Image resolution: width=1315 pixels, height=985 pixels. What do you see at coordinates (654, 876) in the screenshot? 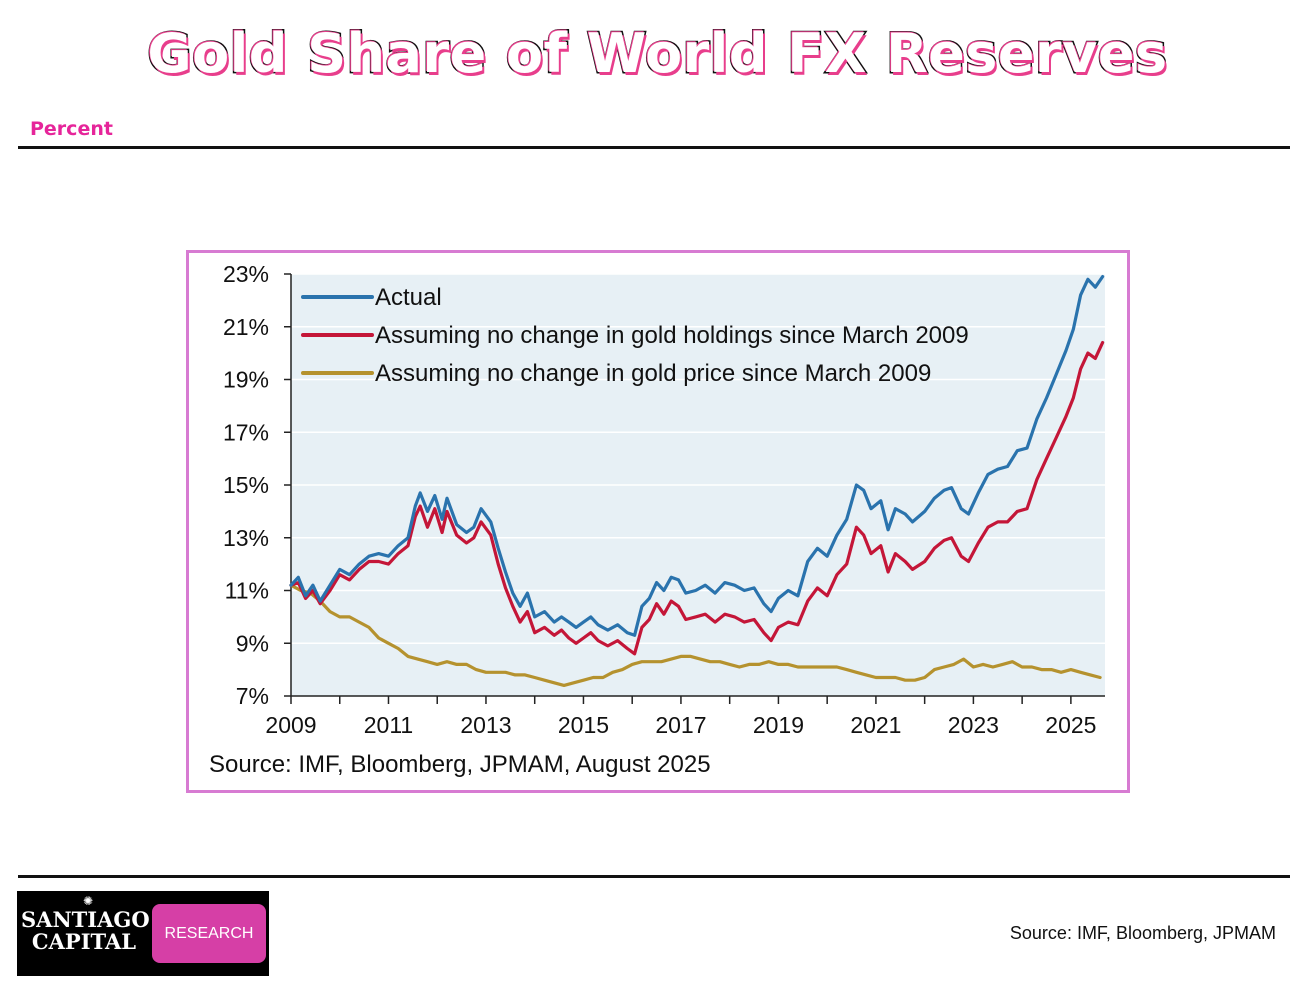
I see `bottom-divider` at bounding box center [654, 876].